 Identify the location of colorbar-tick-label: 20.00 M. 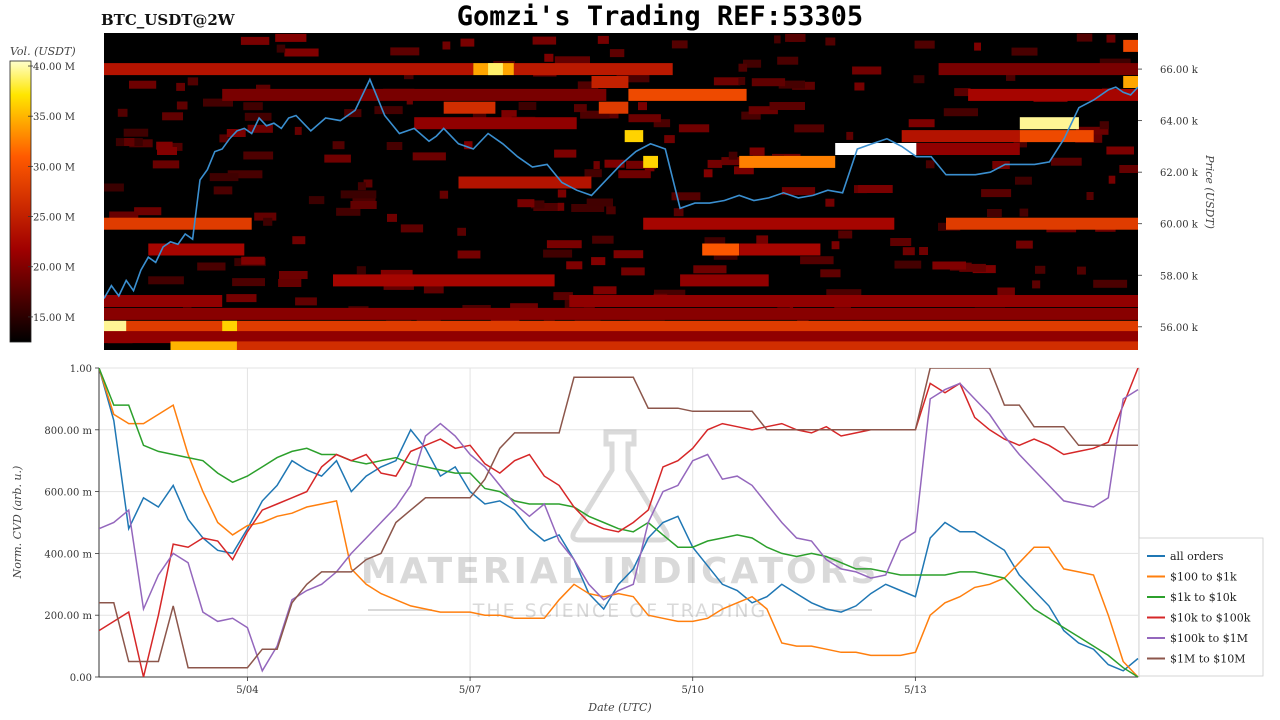
(54, 268).